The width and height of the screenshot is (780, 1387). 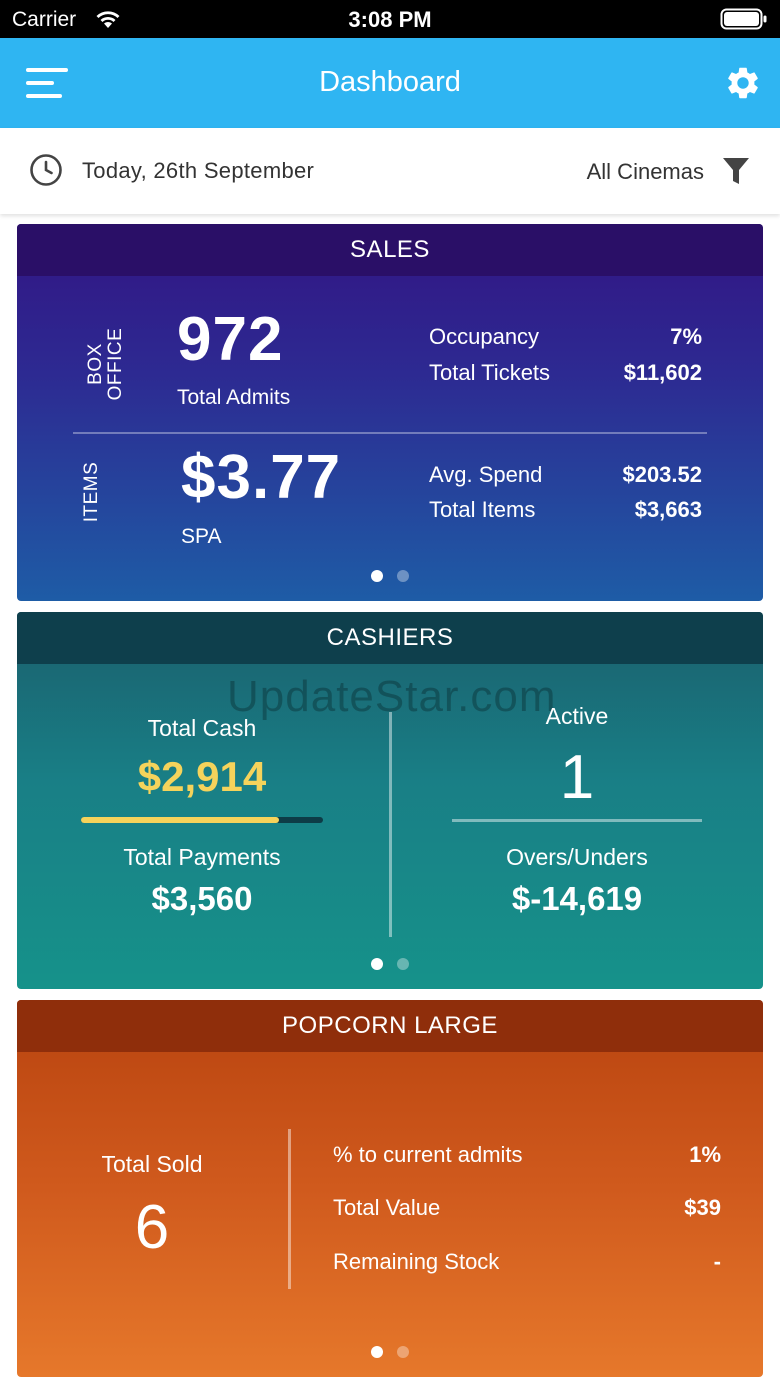 What do you see at coordinates (486, 474) in the screenshot?
I see `avg-spend-label: Avg. Spend` at bounding box center [486, 474].